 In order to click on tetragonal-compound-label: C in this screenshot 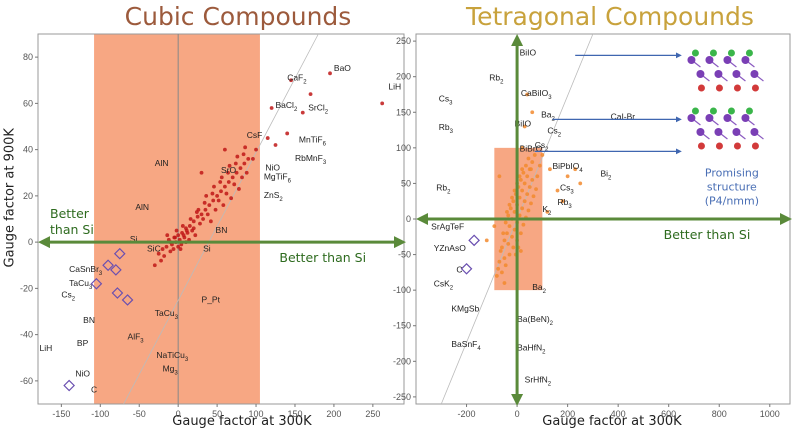, I will do `click(459, 269)`.